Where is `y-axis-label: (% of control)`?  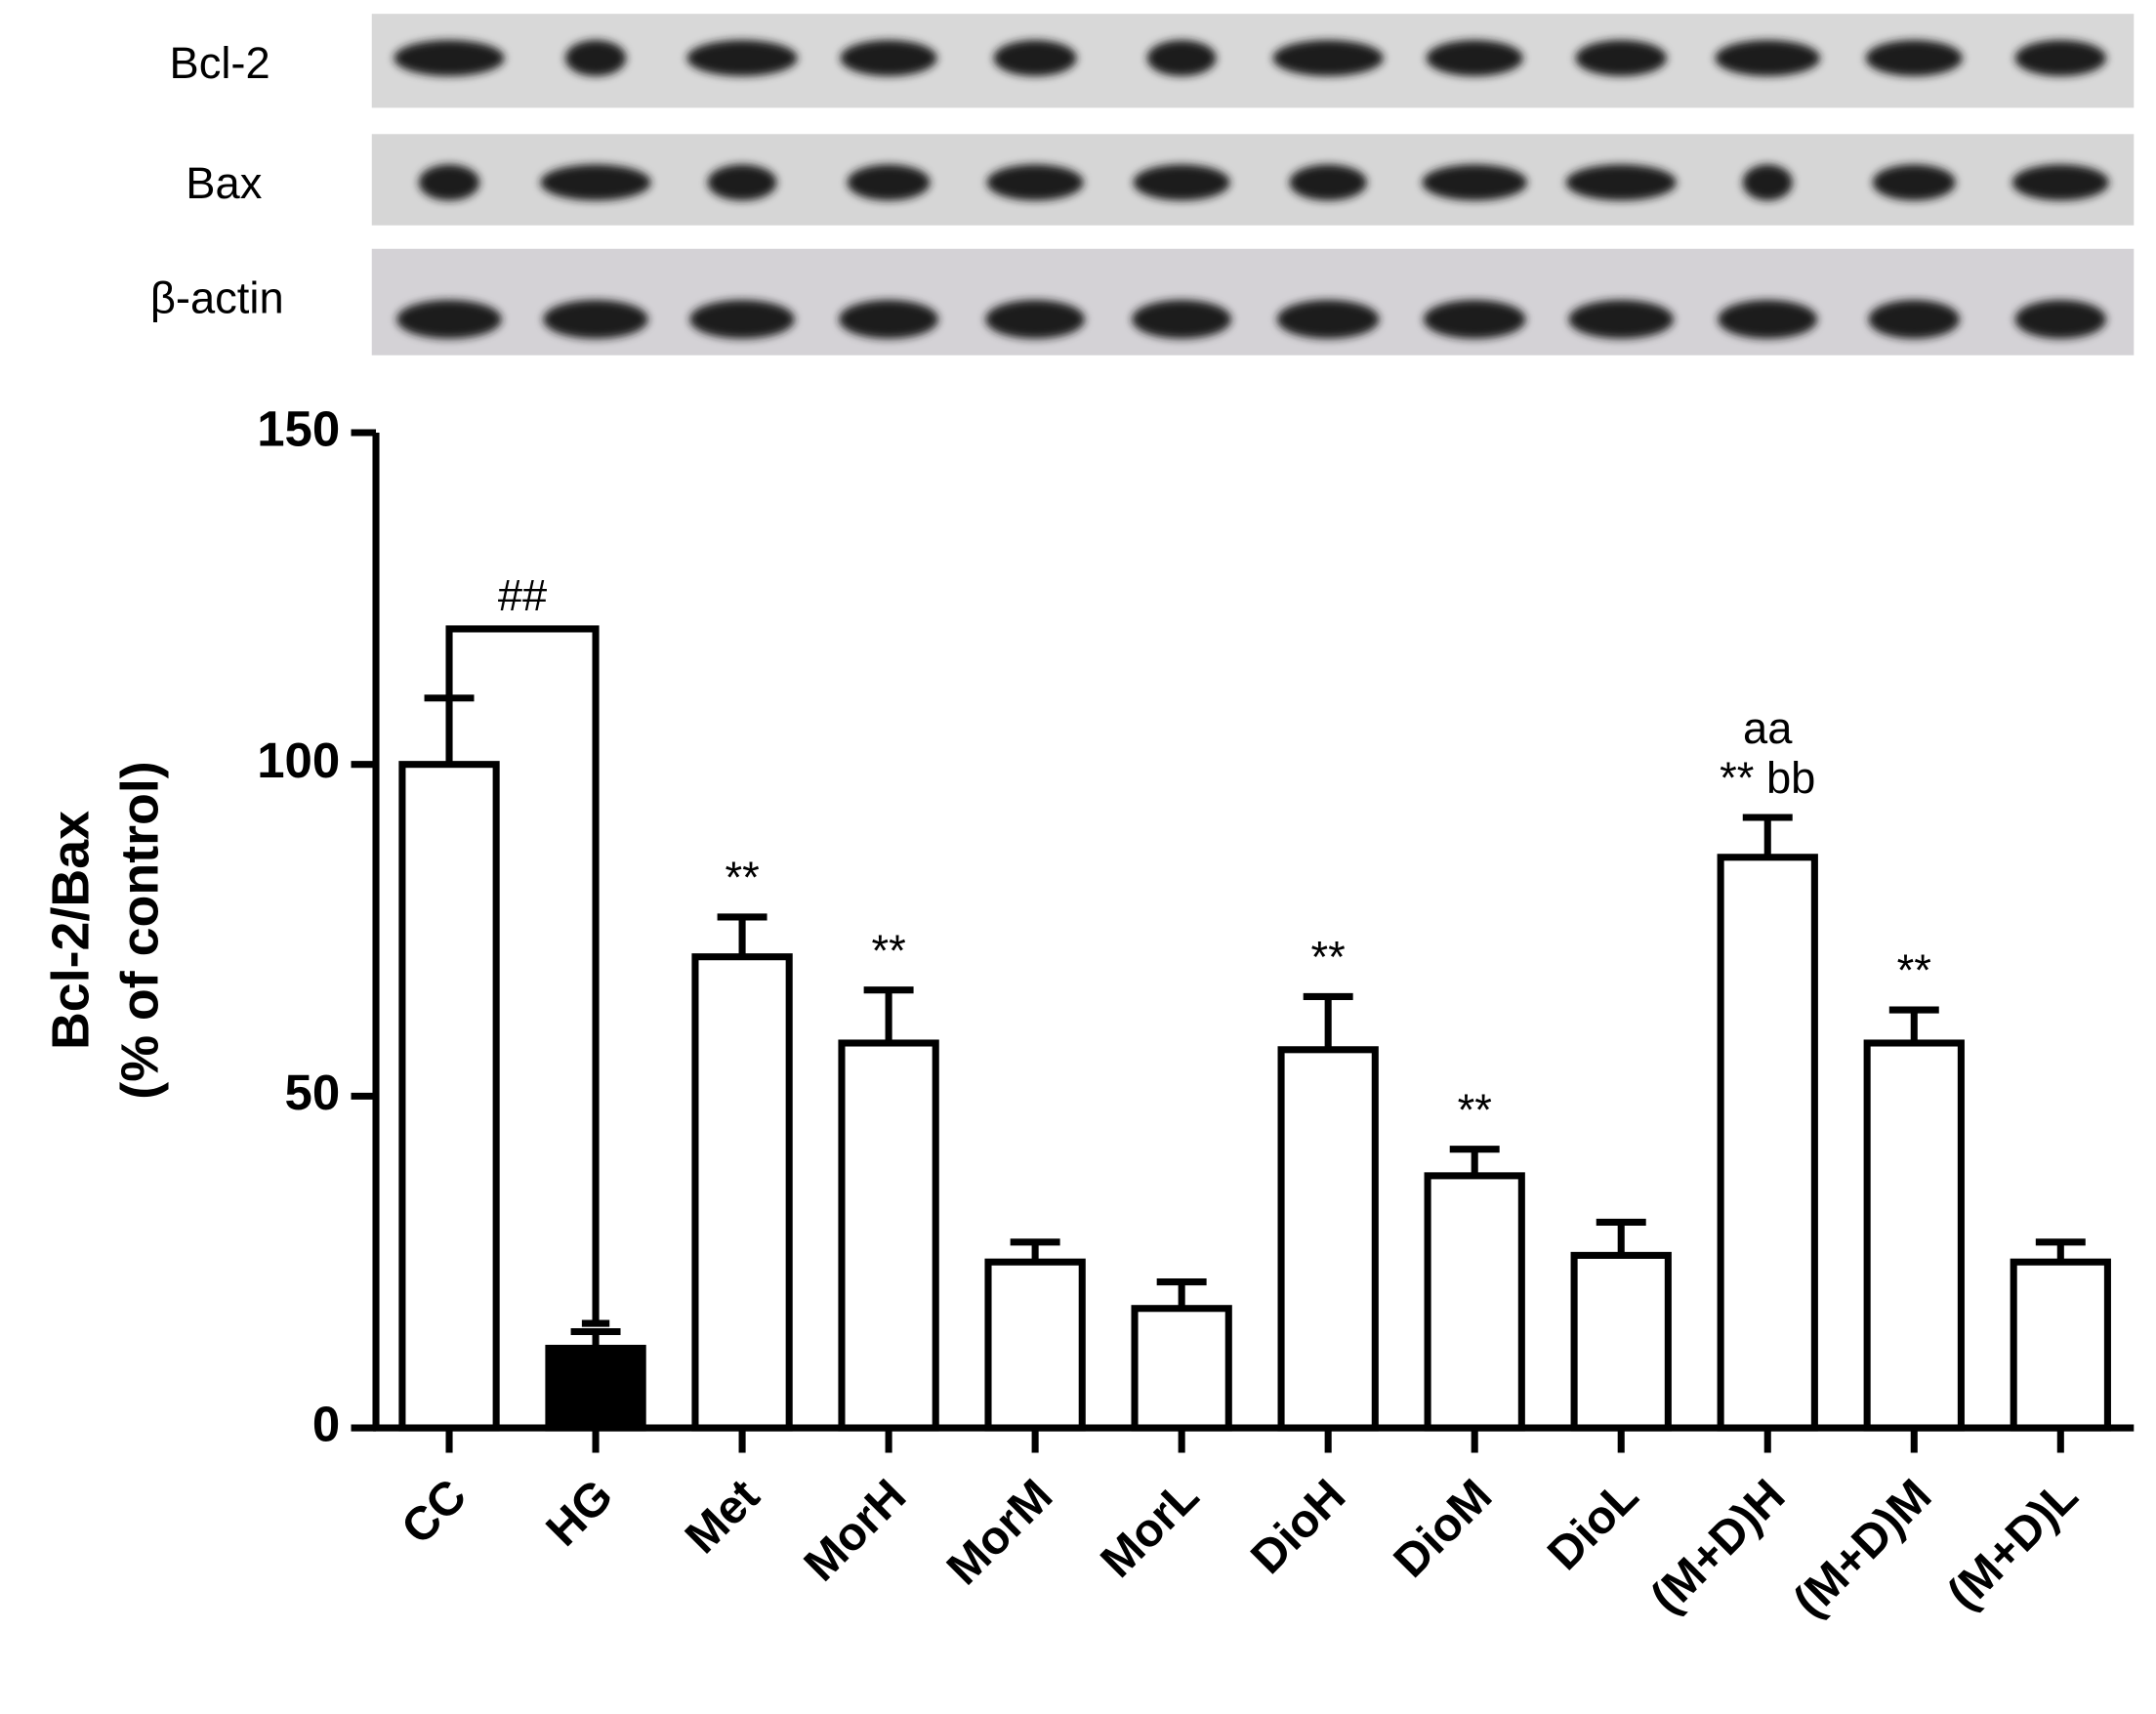 y-axis-label: (% of control) is located at coordinates (140, 930).